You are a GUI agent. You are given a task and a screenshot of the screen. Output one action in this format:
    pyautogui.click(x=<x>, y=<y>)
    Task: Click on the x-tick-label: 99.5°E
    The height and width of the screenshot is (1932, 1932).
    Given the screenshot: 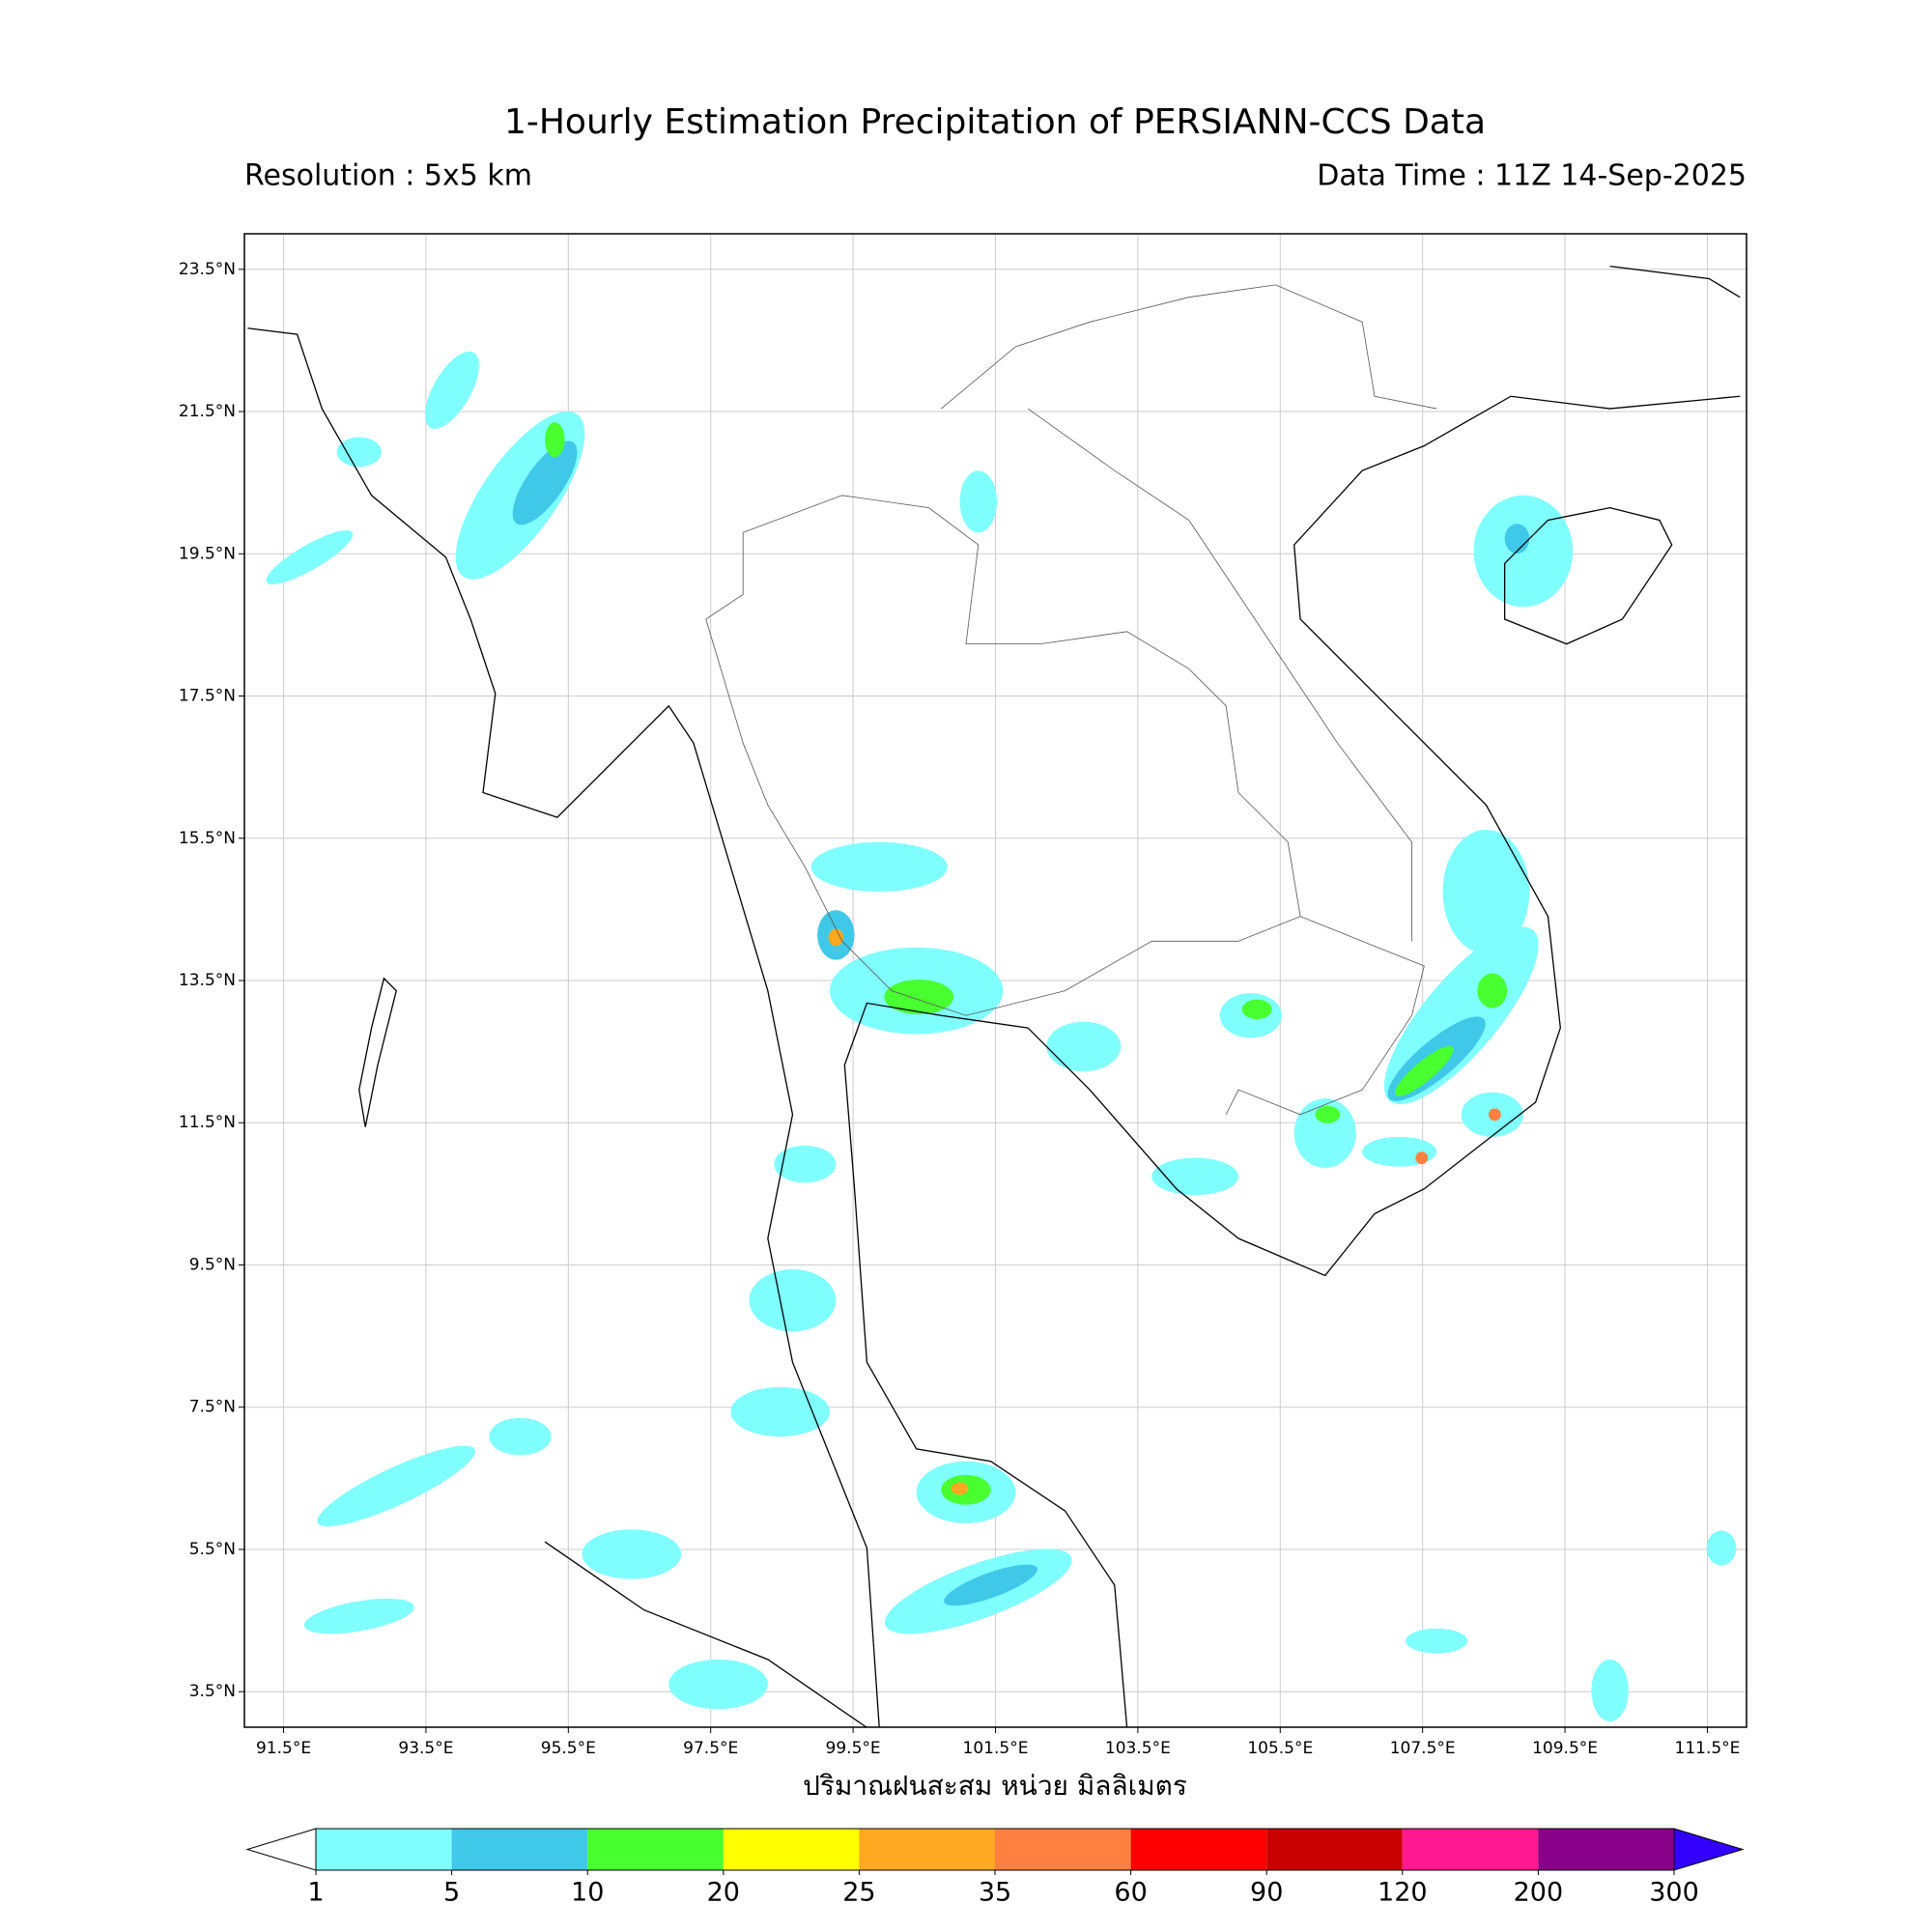 What is the action you would take?
    pyautogui.click(x=853, y=1748)
    